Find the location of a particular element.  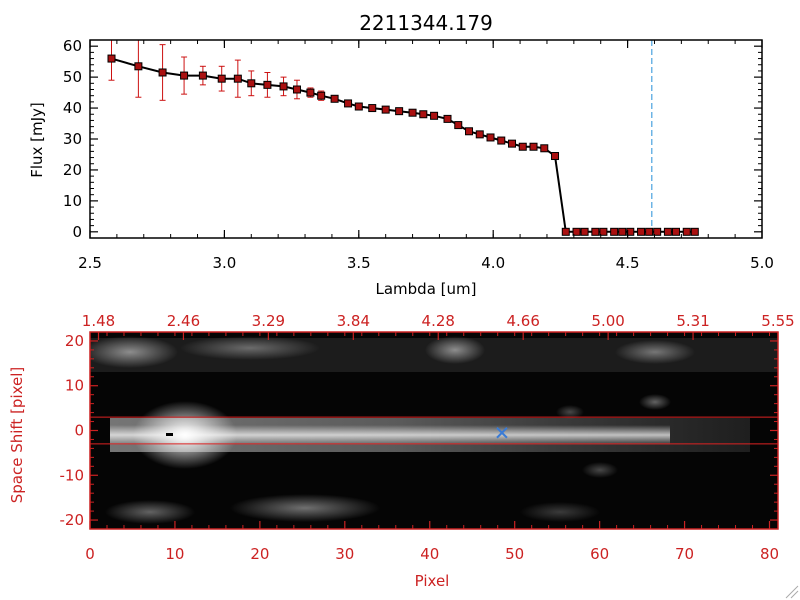

x-tick-label: 2.5 is located at coordinates (90, 263).